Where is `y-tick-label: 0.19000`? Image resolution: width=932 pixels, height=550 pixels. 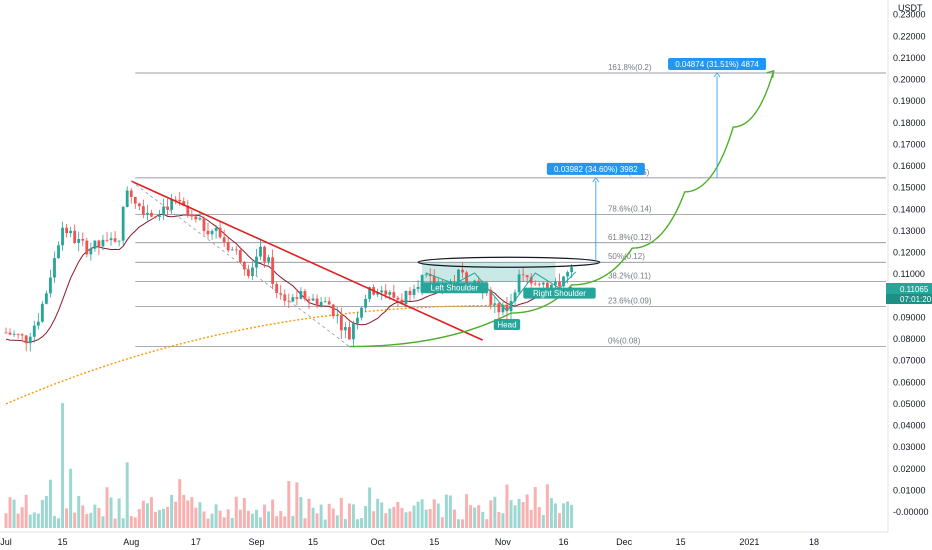 y-tick-label: 0.19000 is located at coordinates (909, 101).